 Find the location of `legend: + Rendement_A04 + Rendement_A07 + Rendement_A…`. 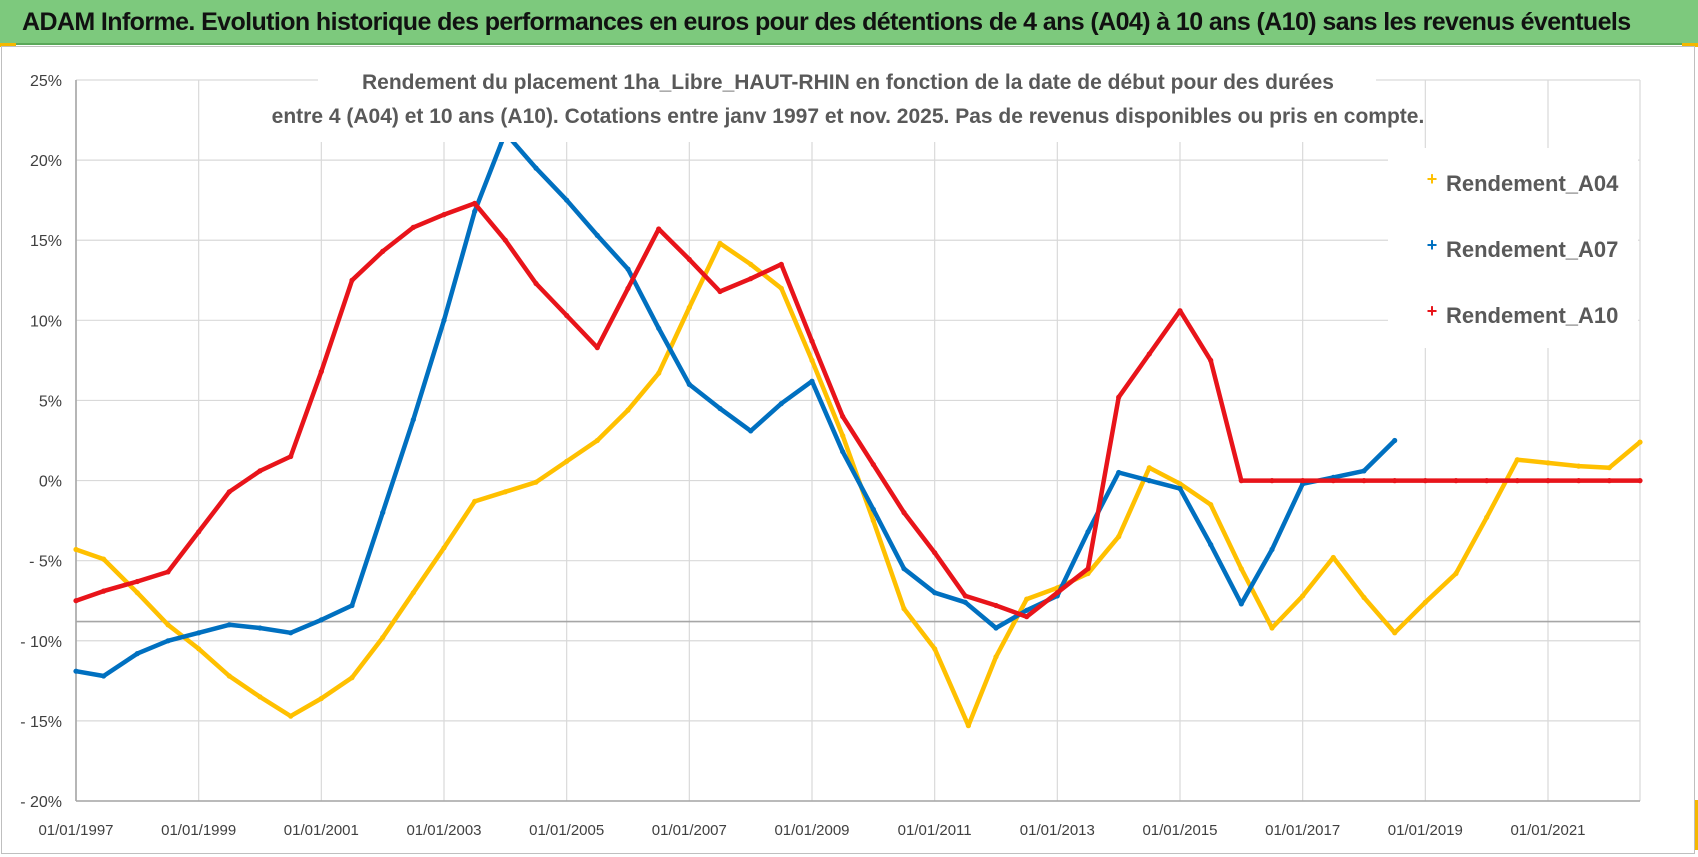

legend: + Rendement_A04 + Rendement_A07 + Rendement_A… is located at coordinates (1523, 248).